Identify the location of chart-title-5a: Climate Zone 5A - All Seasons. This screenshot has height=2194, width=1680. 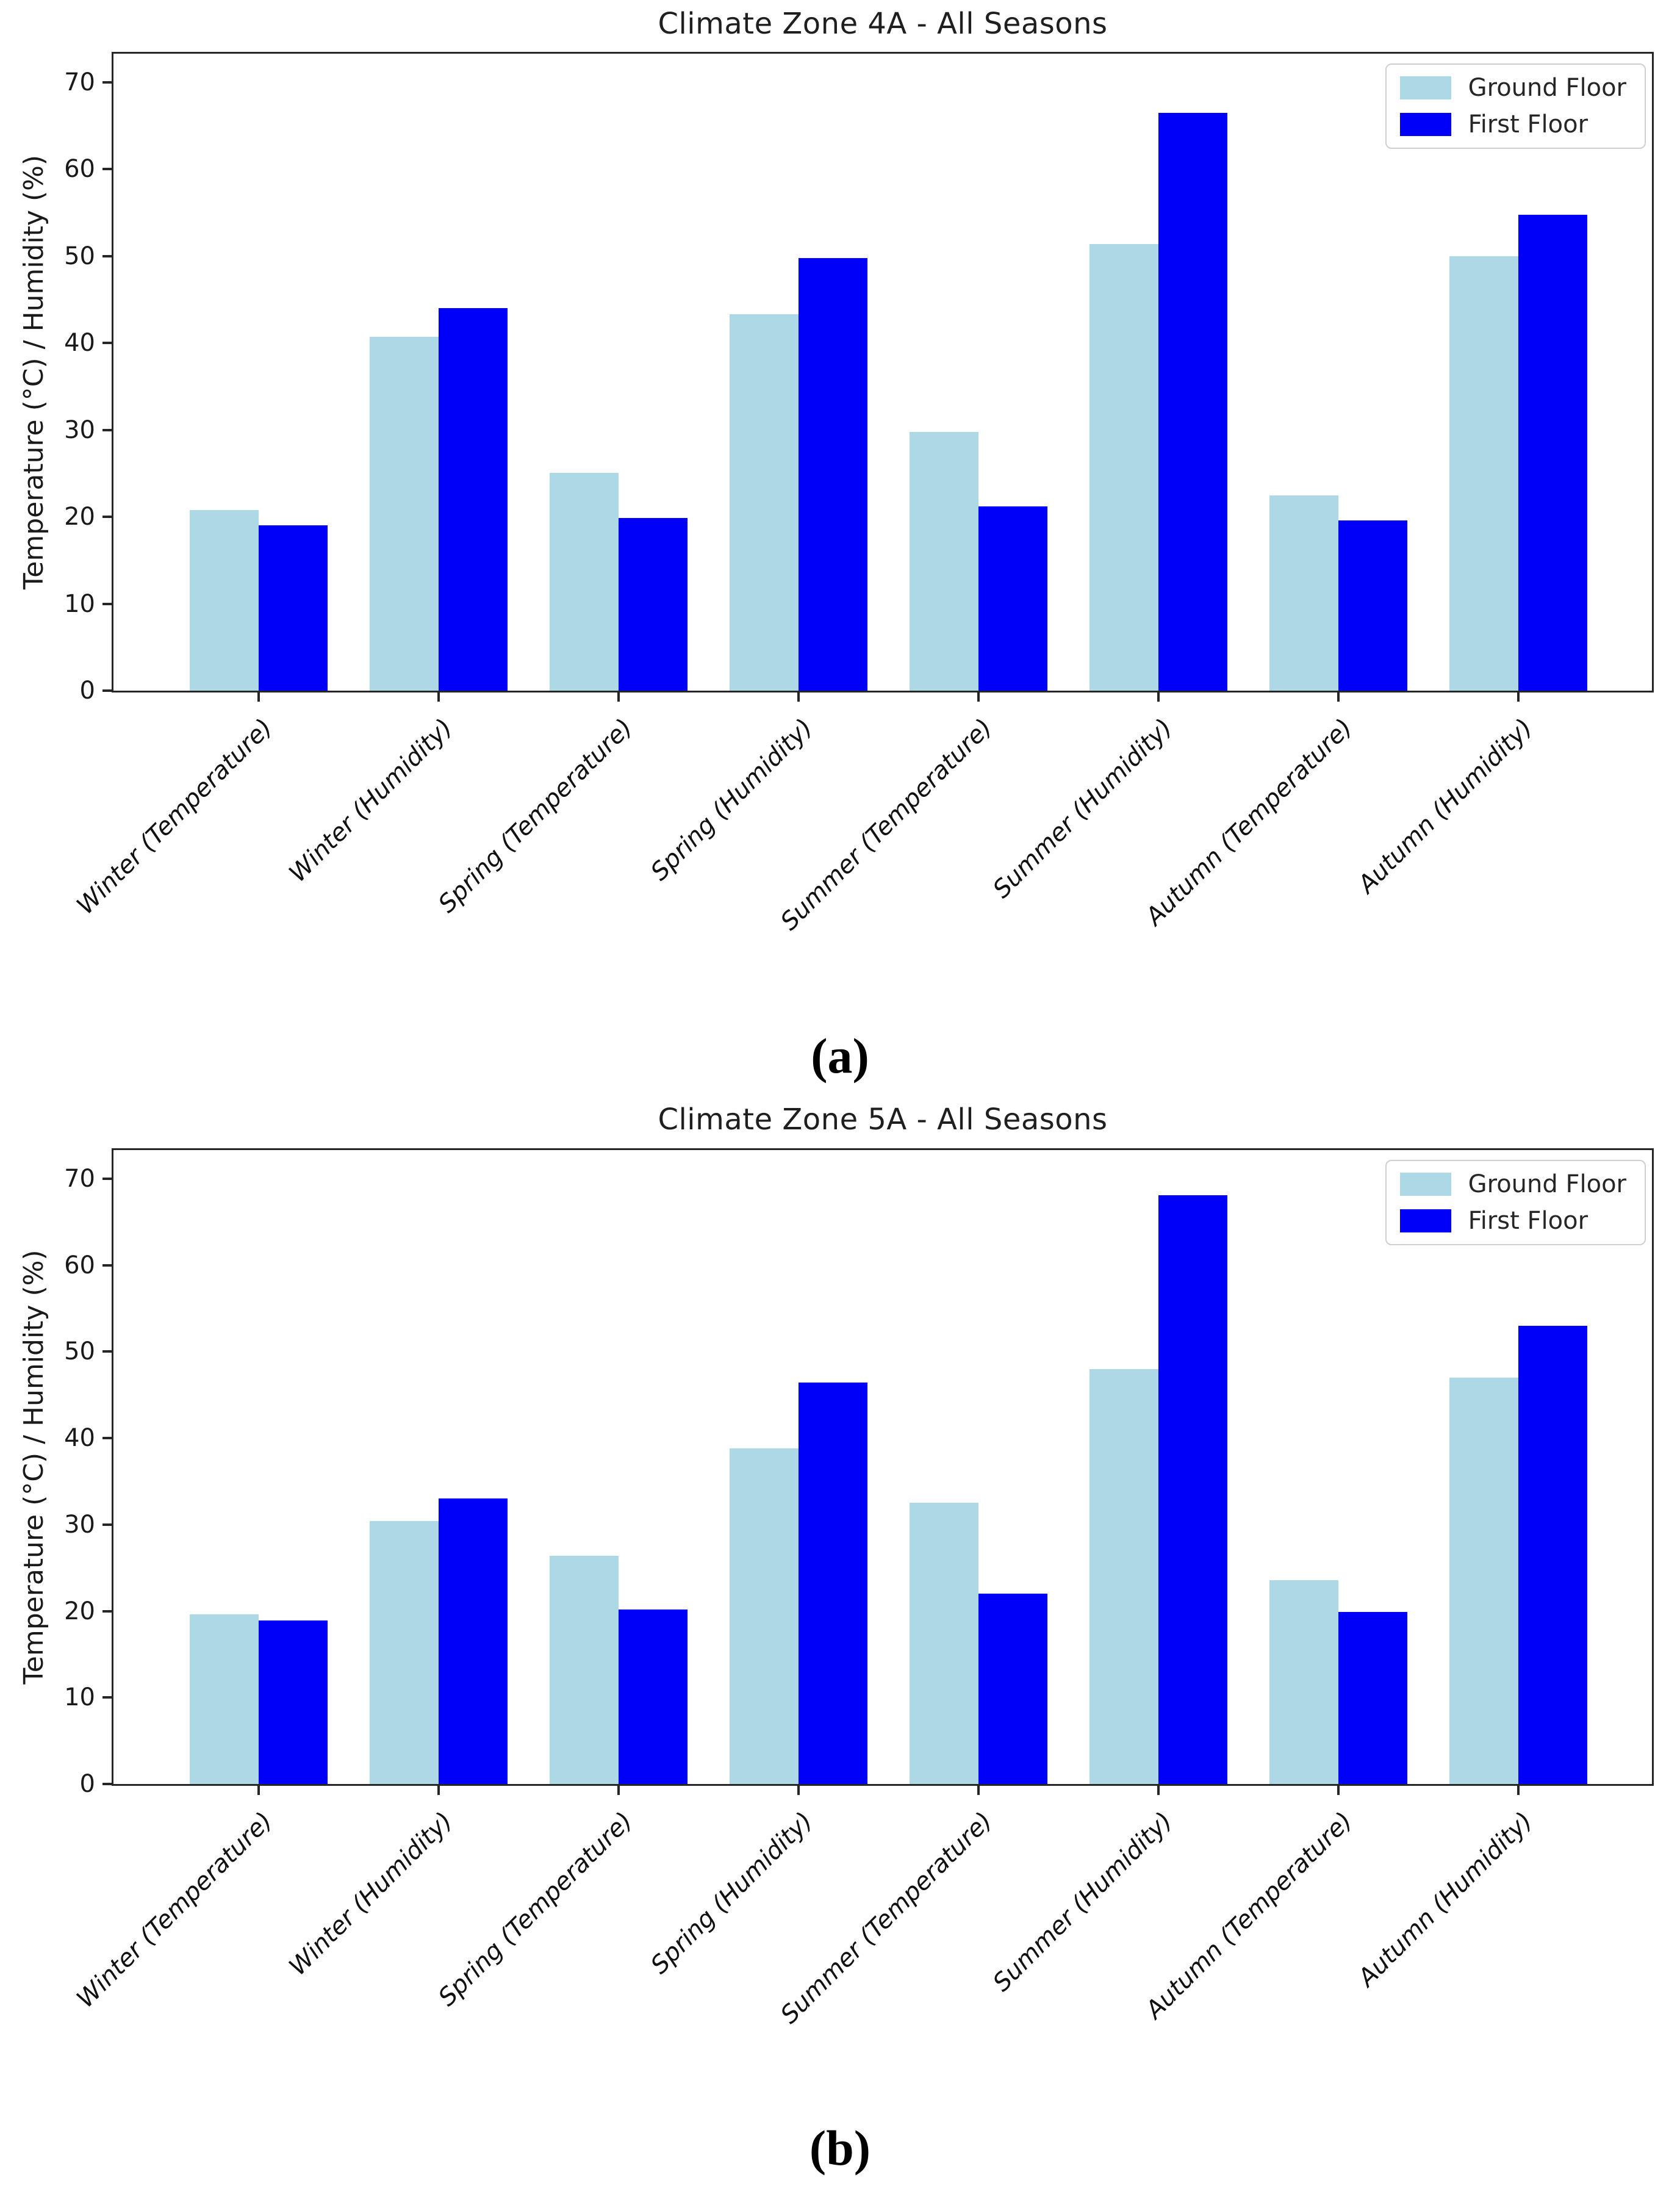
(883, 1119).